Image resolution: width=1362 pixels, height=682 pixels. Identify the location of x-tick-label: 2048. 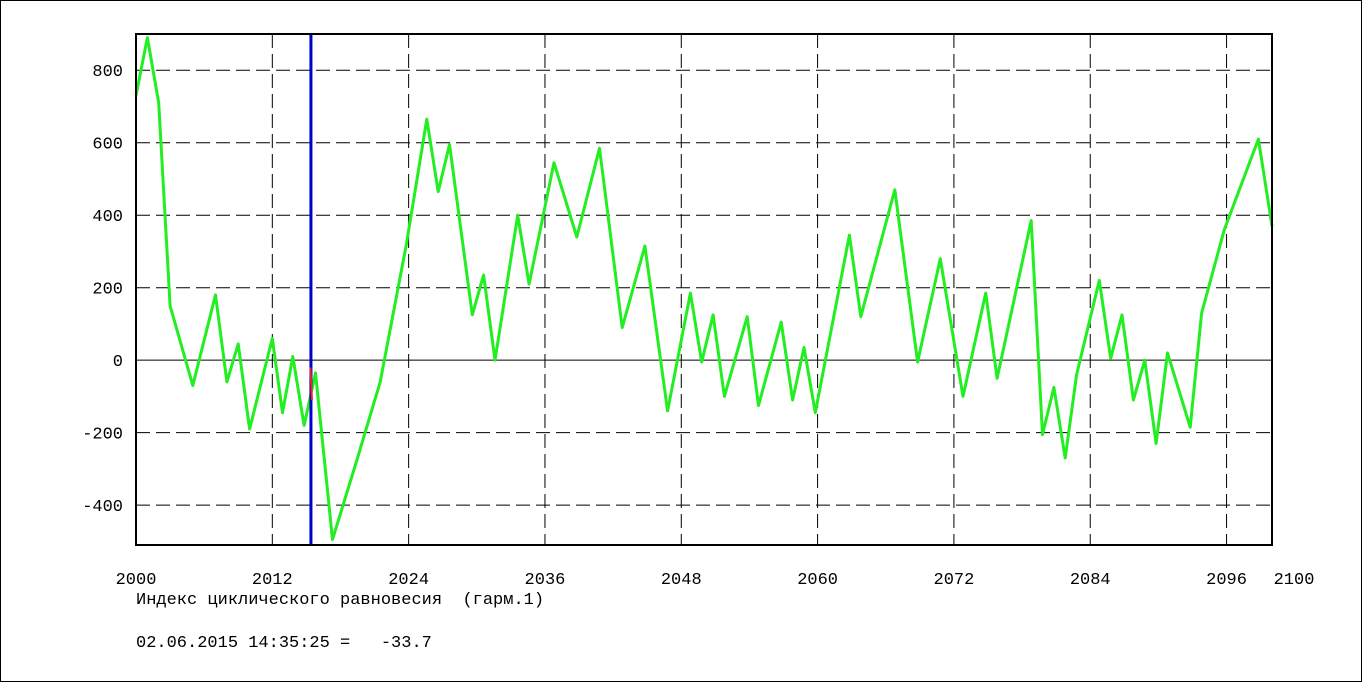
(681, 580).